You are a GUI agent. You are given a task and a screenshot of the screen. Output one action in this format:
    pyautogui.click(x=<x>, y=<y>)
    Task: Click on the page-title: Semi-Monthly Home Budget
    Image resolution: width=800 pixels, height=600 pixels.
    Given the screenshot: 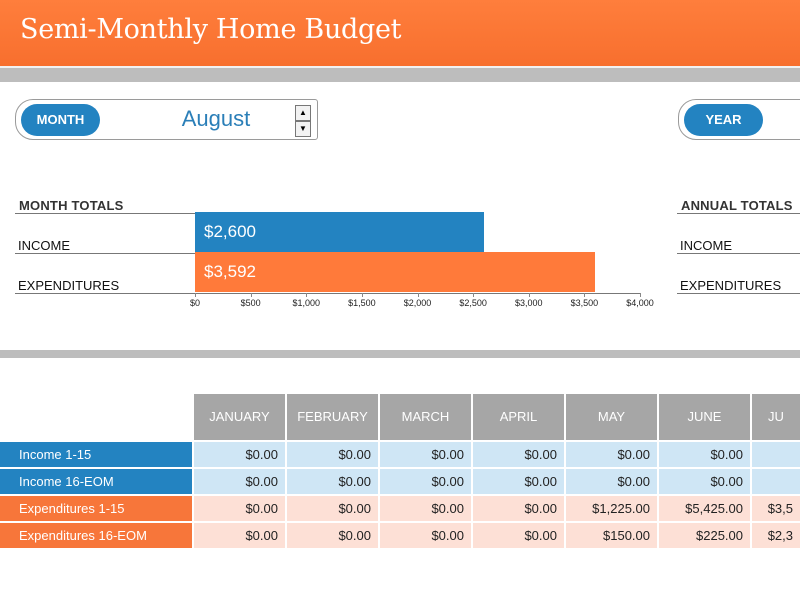 What is the action you would take?
    pyautogui.click(x=211, y=29)
    